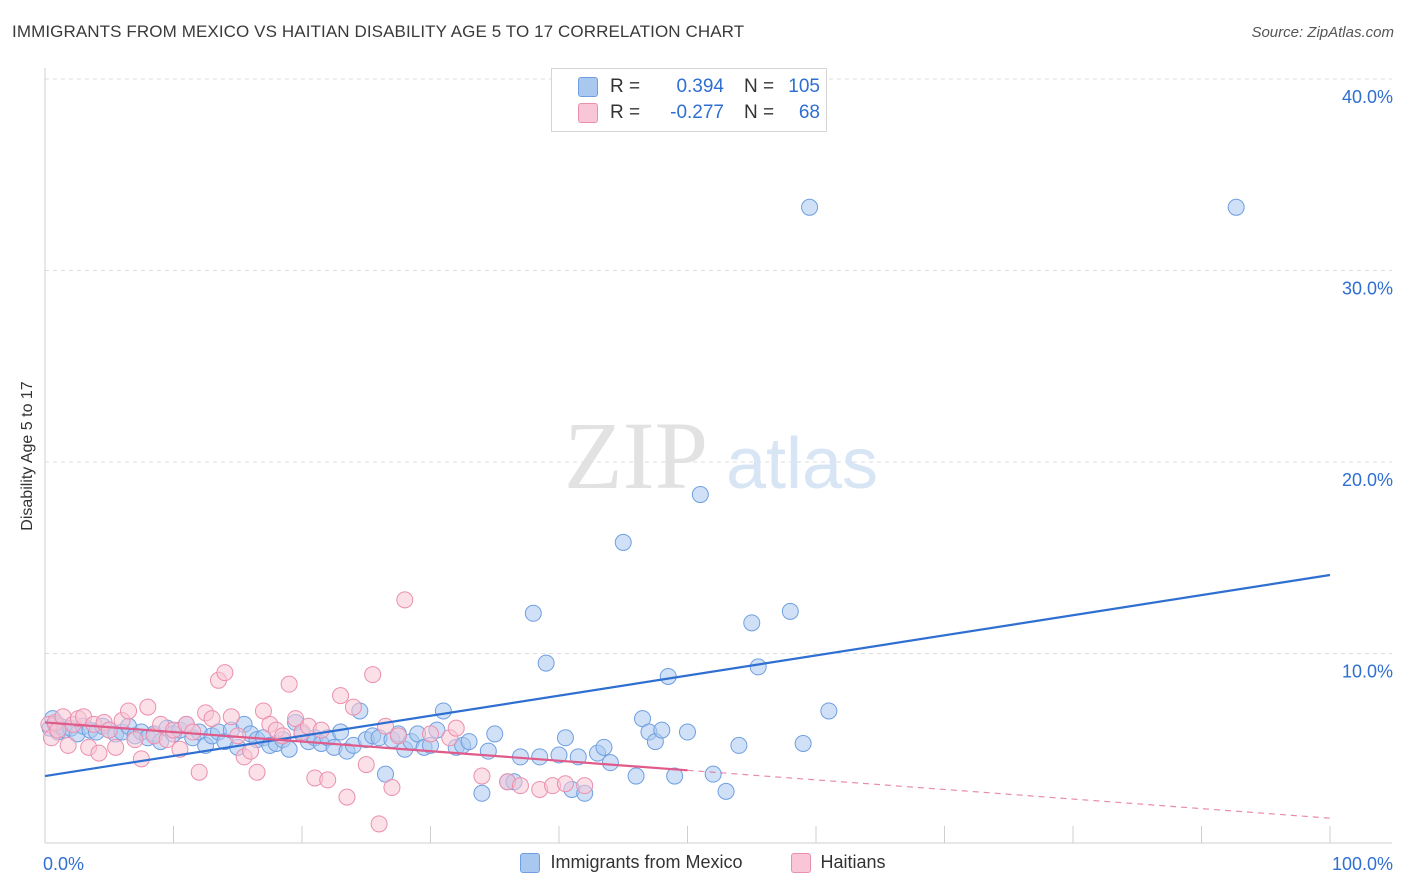  Describe the element at coordinates (1009, 794) in the screenshot. I see `haitian-trend-extension` at that location.